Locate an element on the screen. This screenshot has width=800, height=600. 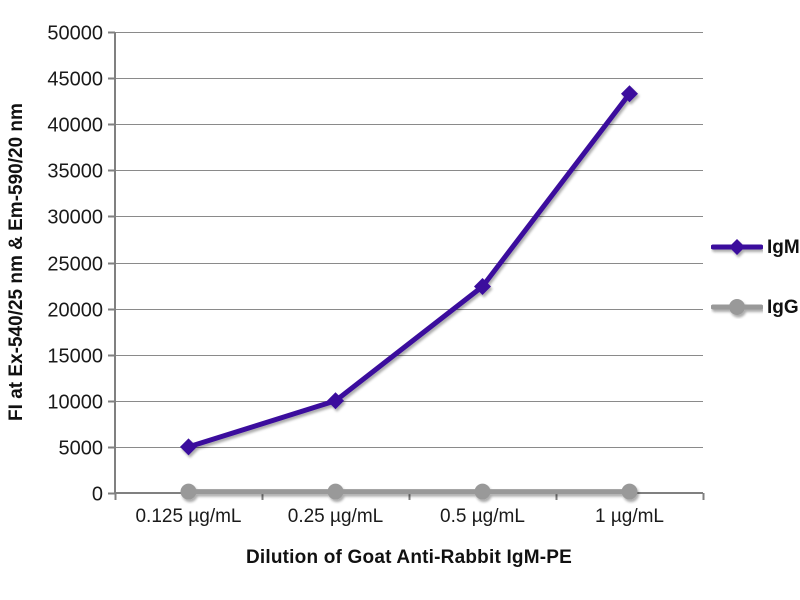
legend-label: IgG is located at coordinates (783, 307).